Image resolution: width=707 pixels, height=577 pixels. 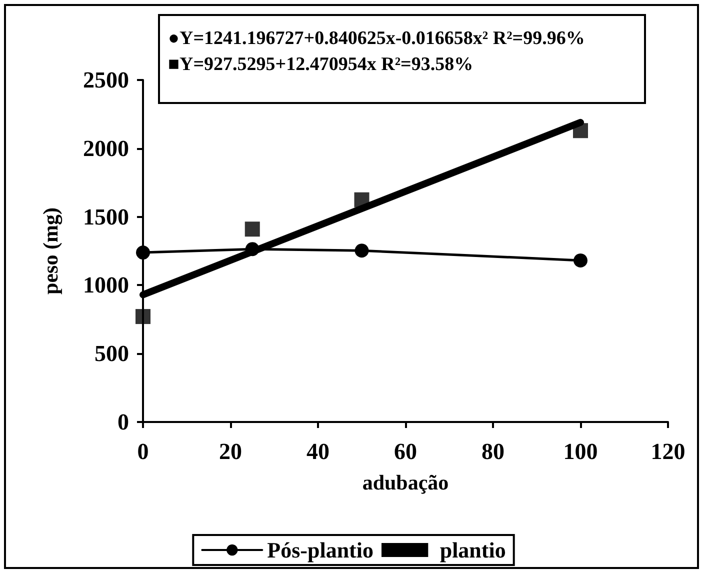 What do you see at coordinates (230, 451) in the screenshot?
I see `x-tick-label: 20` at bounding box center [230, 451].